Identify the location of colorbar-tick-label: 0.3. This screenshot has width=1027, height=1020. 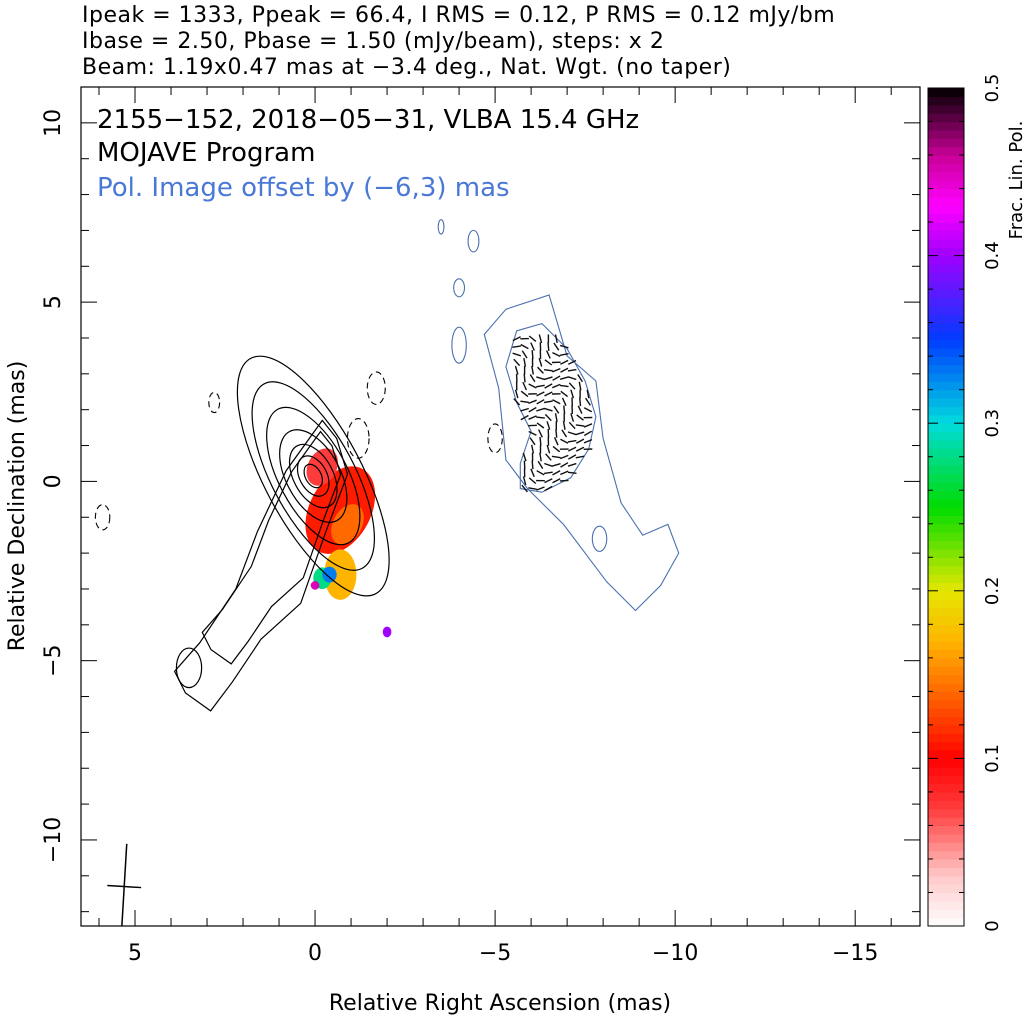
(992, 423).